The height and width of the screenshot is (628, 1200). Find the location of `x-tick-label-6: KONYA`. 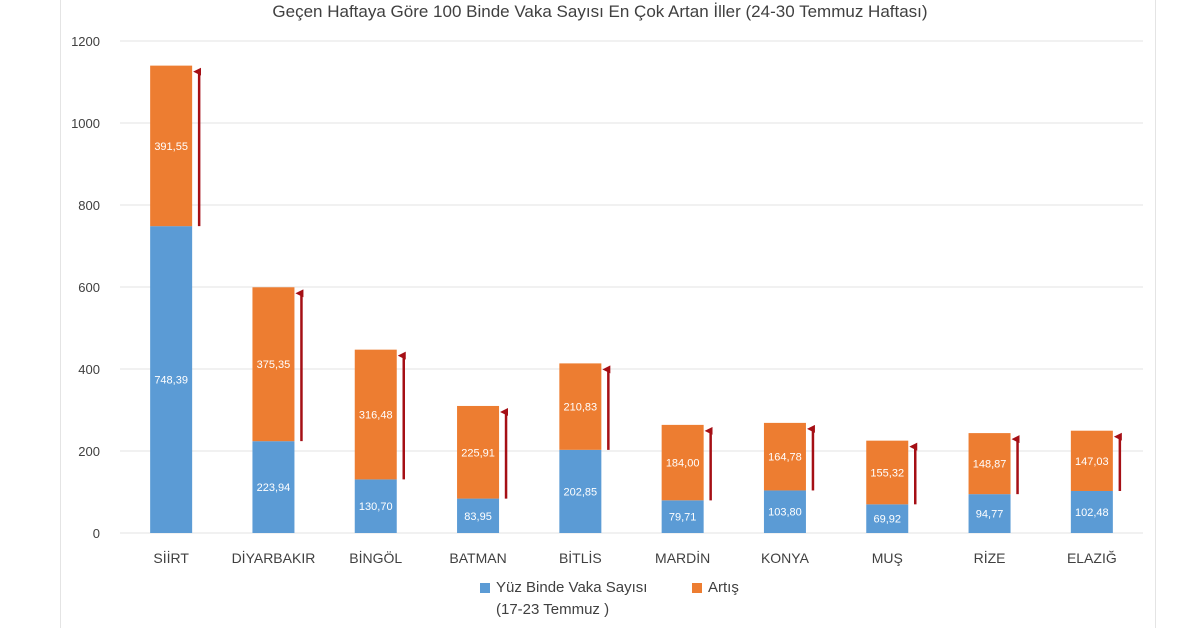

x-tick-label-6: KONYA is located at coordinates (785, 558).